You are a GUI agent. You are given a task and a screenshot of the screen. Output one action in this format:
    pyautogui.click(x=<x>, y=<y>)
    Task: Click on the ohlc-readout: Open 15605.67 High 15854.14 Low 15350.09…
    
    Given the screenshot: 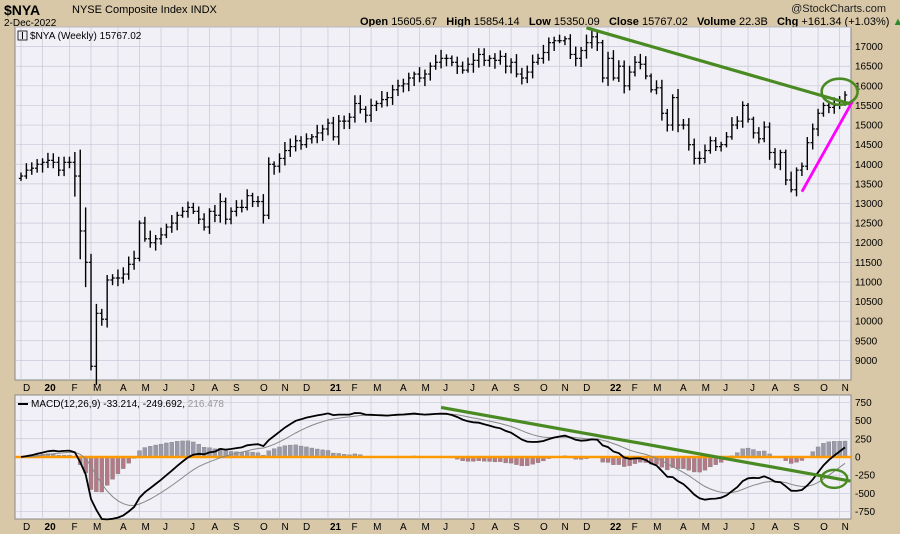 What is the action you would take?
    pyautogui.click(x=630, y=22)
    